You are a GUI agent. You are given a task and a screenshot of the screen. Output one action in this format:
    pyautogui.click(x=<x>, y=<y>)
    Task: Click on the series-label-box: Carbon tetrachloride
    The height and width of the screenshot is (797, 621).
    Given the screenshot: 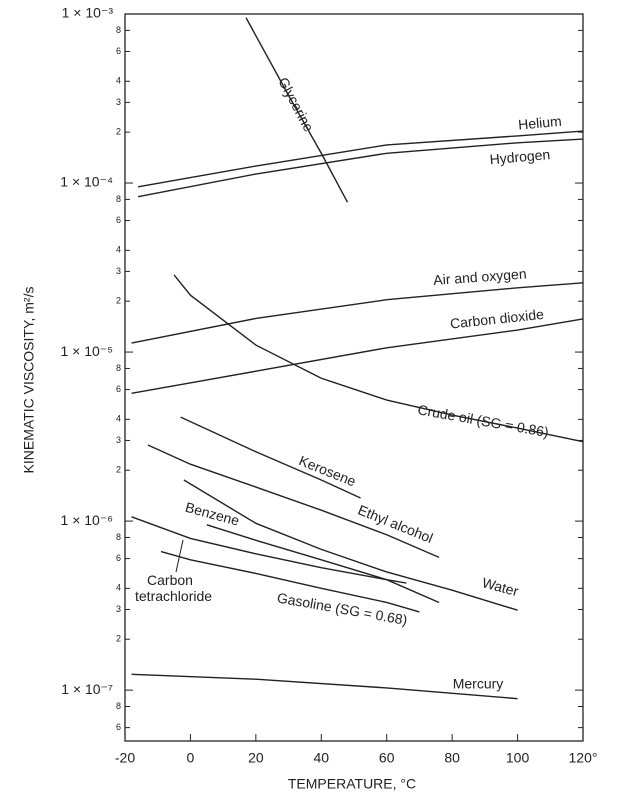 What is the action you would take?
    pyautogui.click(x=174, y=588)
    